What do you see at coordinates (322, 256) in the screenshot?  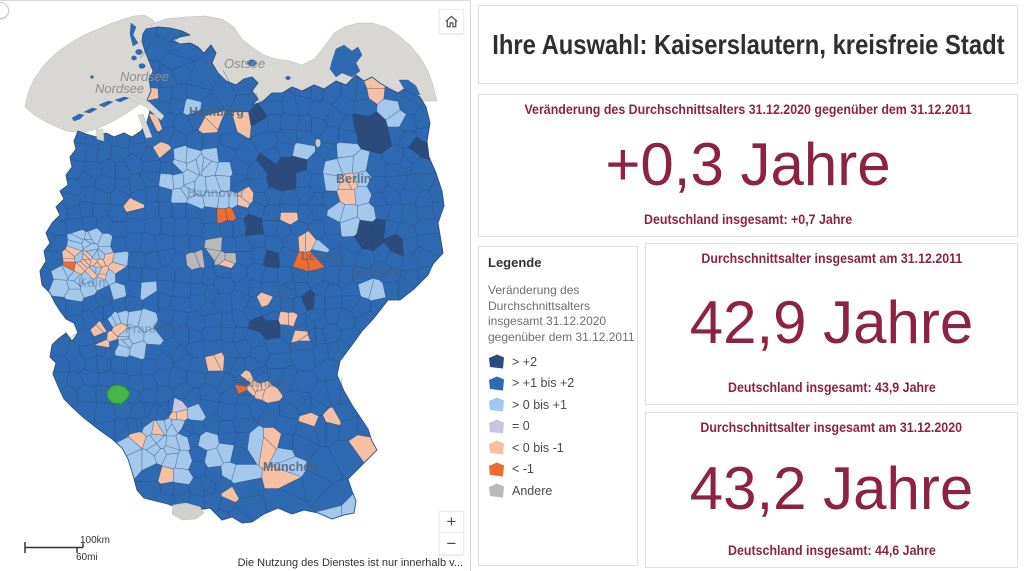 I see `leipzig-label: Leipzig` at bounding box center [322, 256].